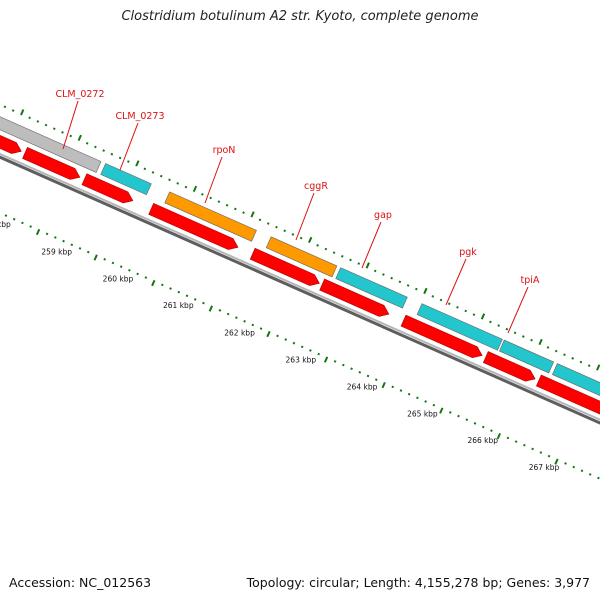 The height and width of the screenshot is (600, 600). I want to click on gene-label: tpiA, so click(530, 280).